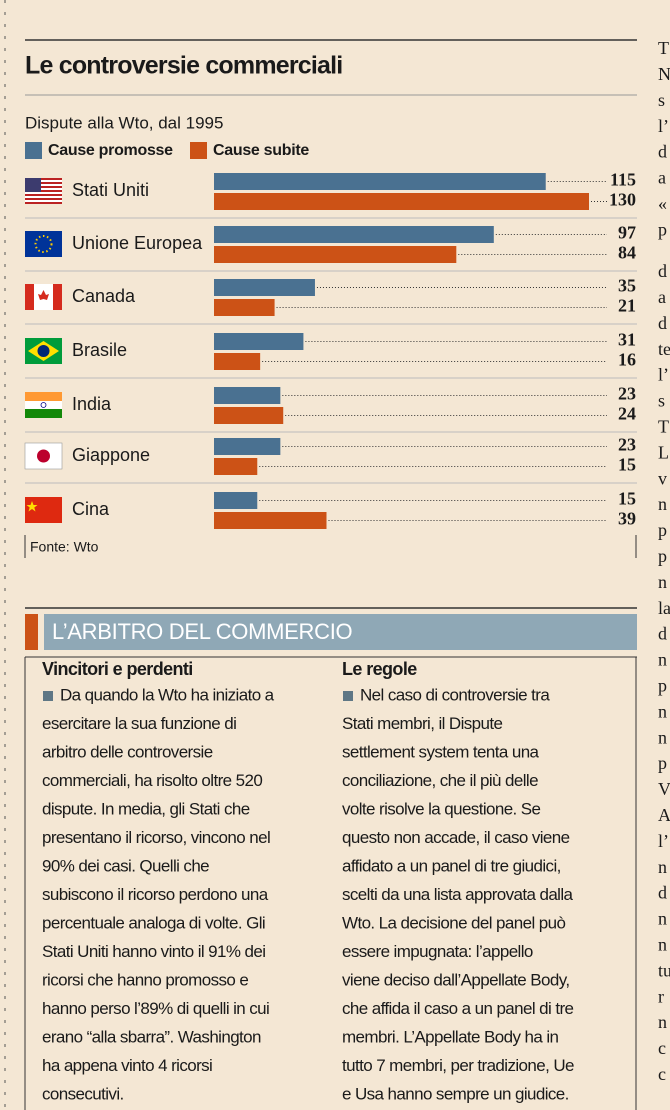 The height and width of the screenshot is (1110, 670). I want to click on side-text: V, so click(664, 789).